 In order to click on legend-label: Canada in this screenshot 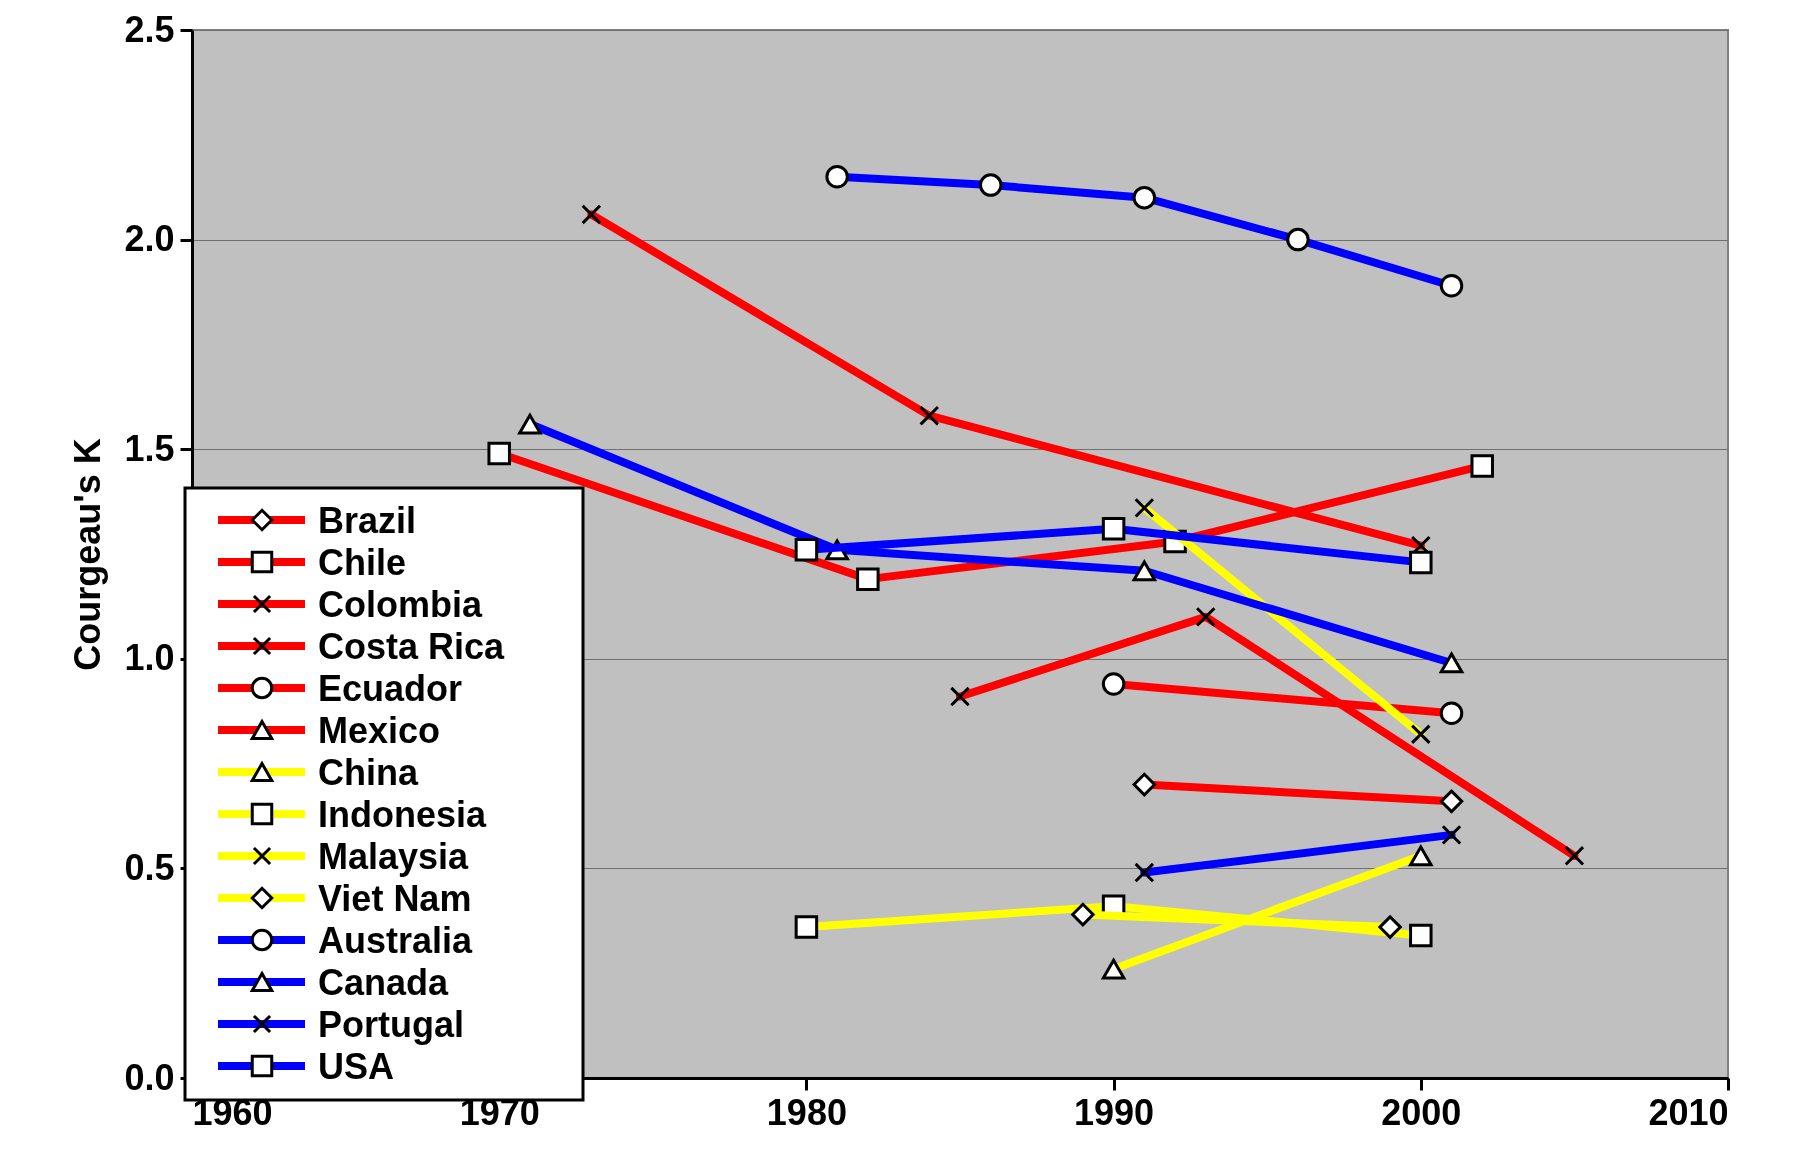, I will do `click(384, 982)`.